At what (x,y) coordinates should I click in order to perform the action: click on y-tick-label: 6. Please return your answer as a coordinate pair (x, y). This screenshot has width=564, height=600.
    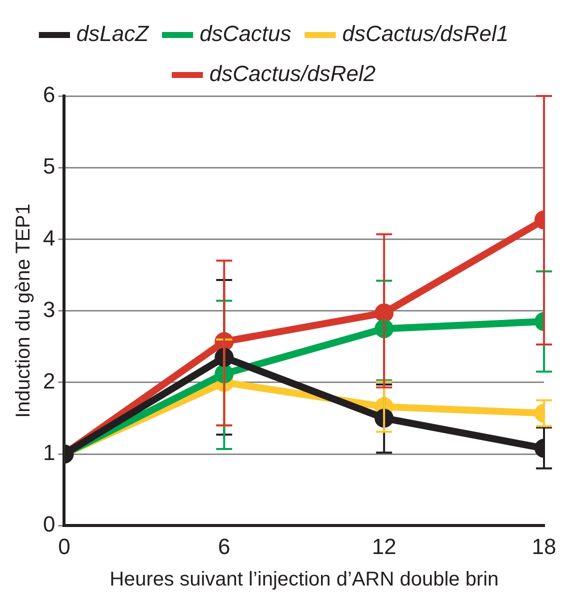
    Looking at the image, I should click on (49, 95).